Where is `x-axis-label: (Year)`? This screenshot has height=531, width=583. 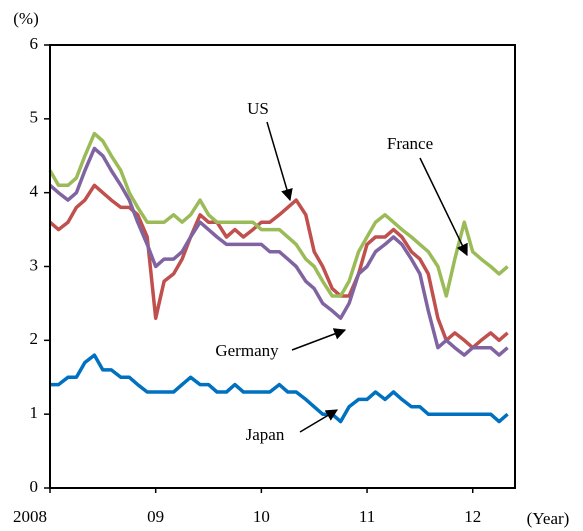
x-axis-label: (Year) is located at coordinates (548, 518).